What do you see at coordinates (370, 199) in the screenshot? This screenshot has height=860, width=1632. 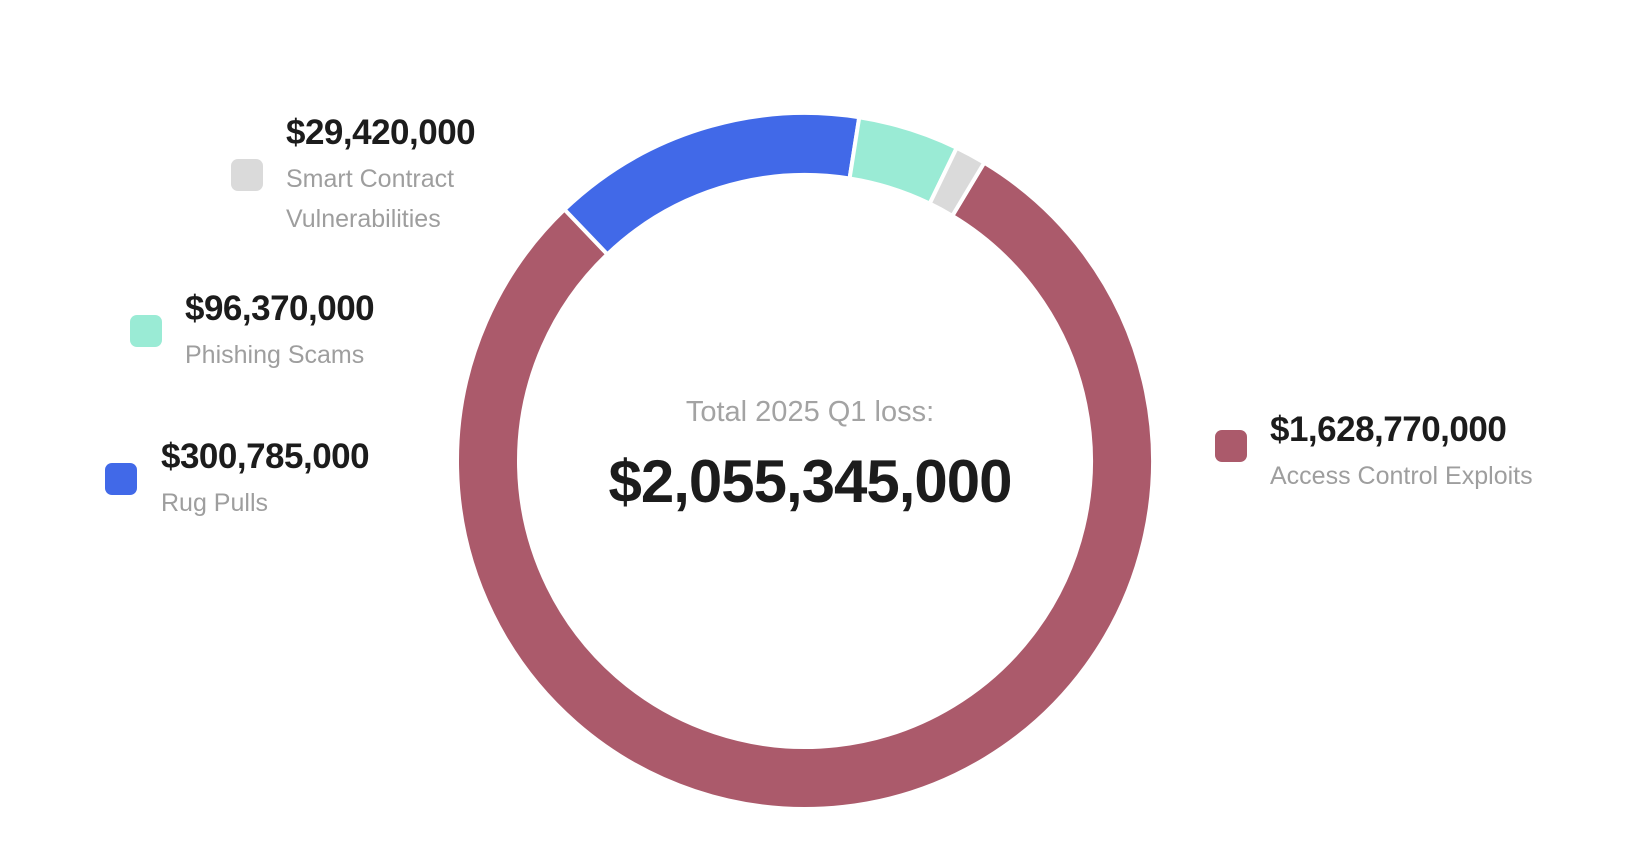 I see `legend-label: Smart Contract Vulnerabilities` at bounding box center [370, 199].